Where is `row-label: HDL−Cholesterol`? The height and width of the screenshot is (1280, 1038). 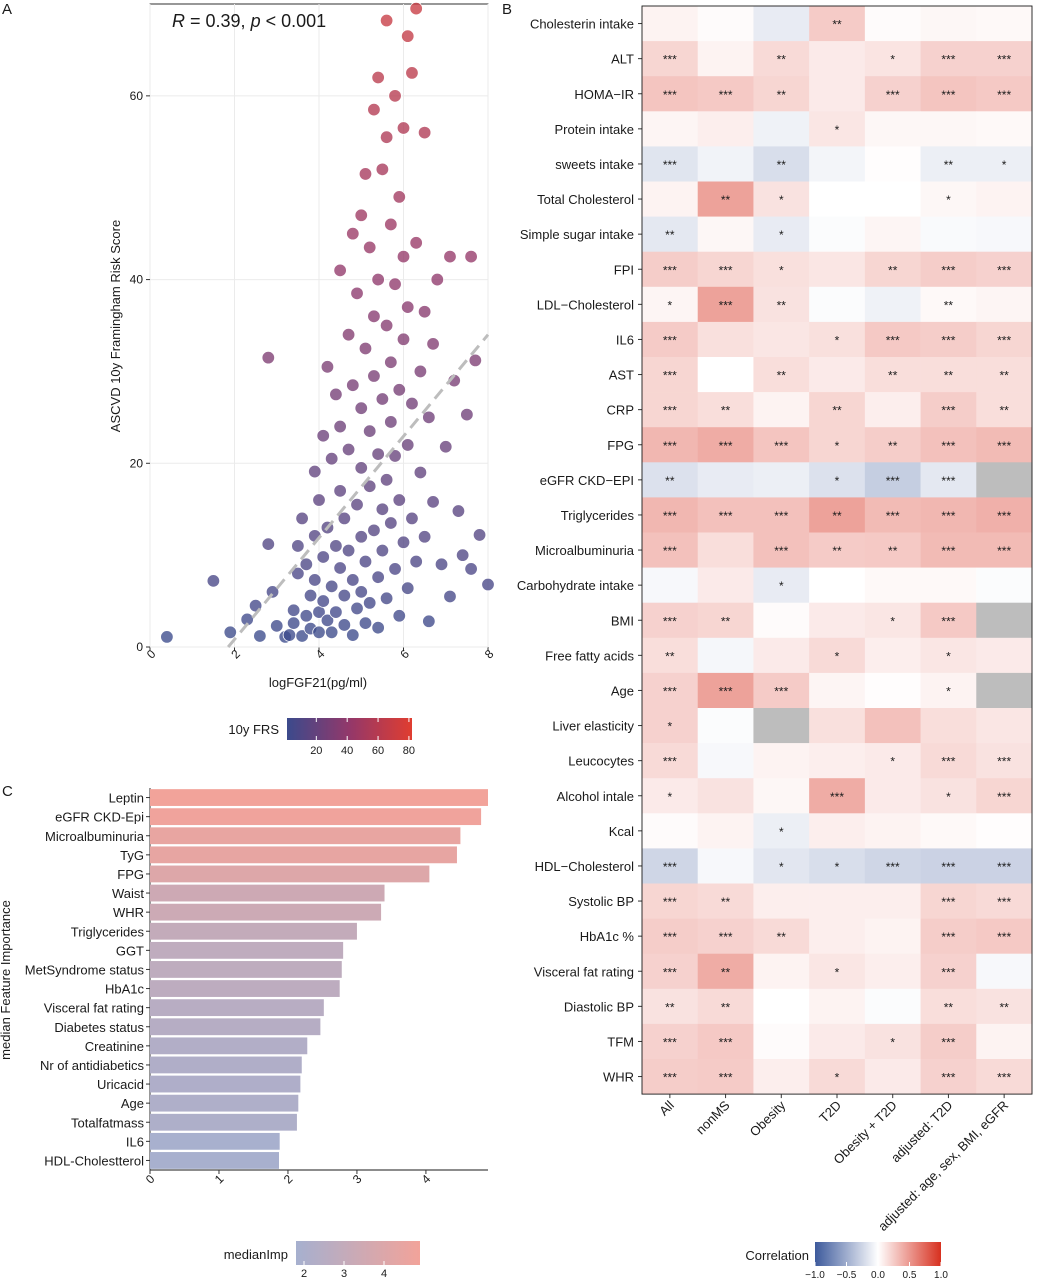
row-label: HDL−Cholesterol is located at coordinates (584, 866).